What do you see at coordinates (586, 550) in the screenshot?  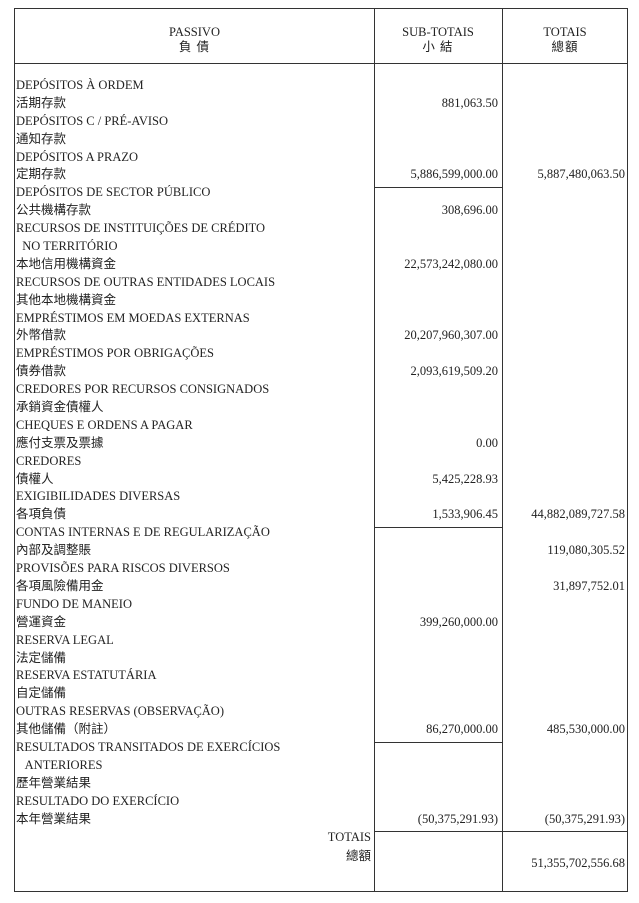 I see `row-total: 119,080,305.52` at bounding box center [586, 550].